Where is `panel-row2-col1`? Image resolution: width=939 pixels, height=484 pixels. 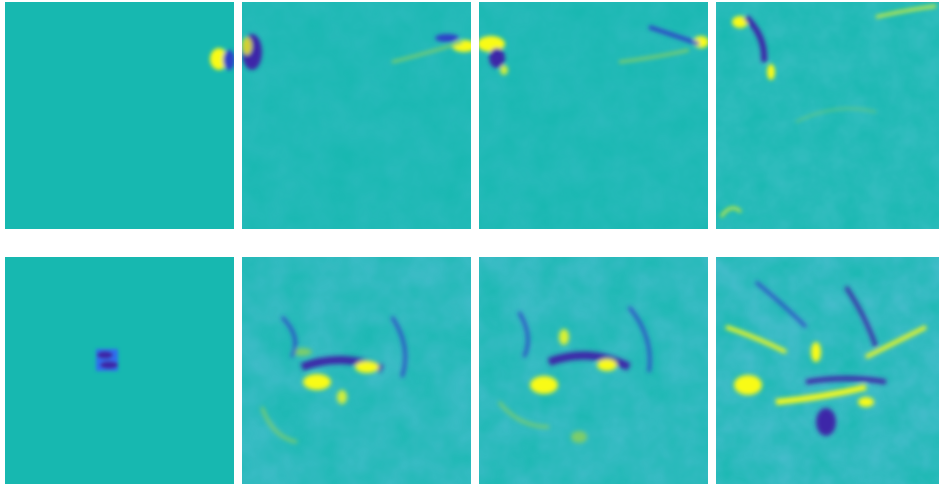 panel-row2-col1 is located at coordinates (119, 370).